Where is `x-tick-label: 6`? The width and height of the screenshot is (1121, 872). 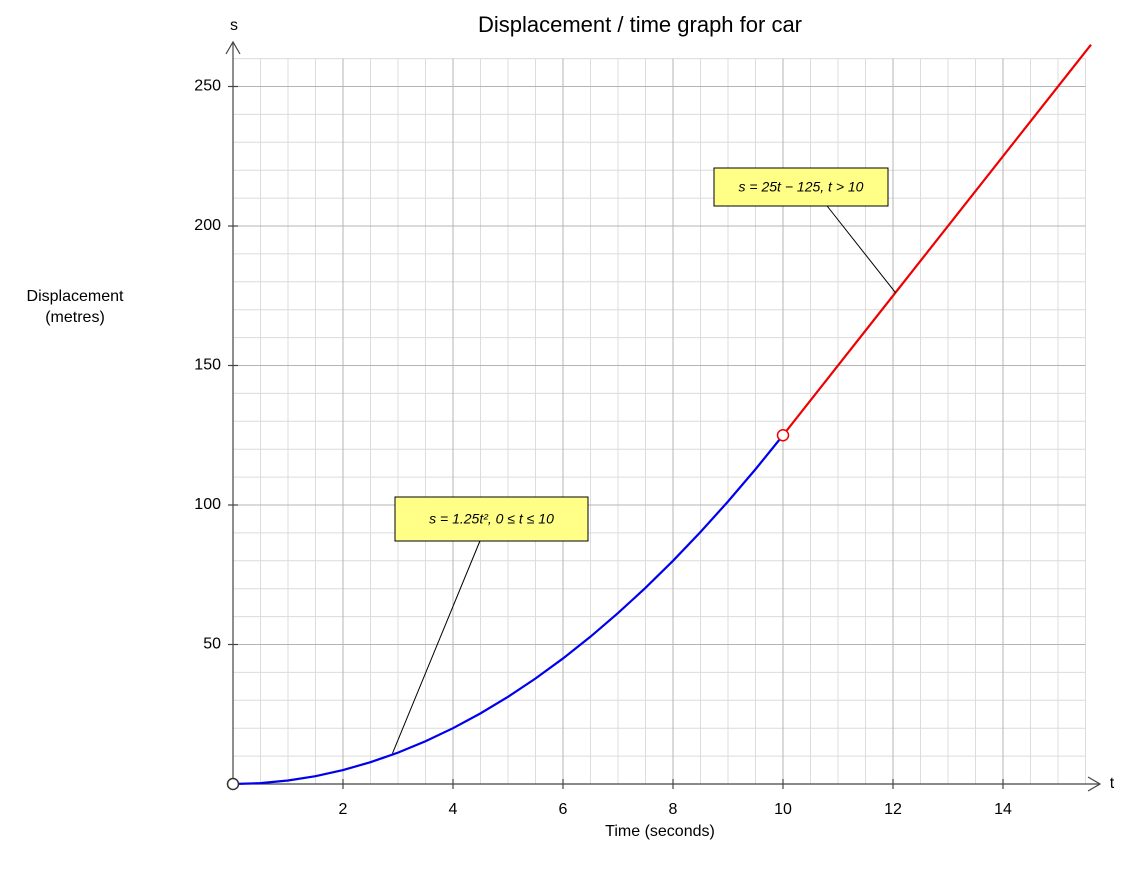 x-tick-label: 6 is located at coordinates (563, 809).